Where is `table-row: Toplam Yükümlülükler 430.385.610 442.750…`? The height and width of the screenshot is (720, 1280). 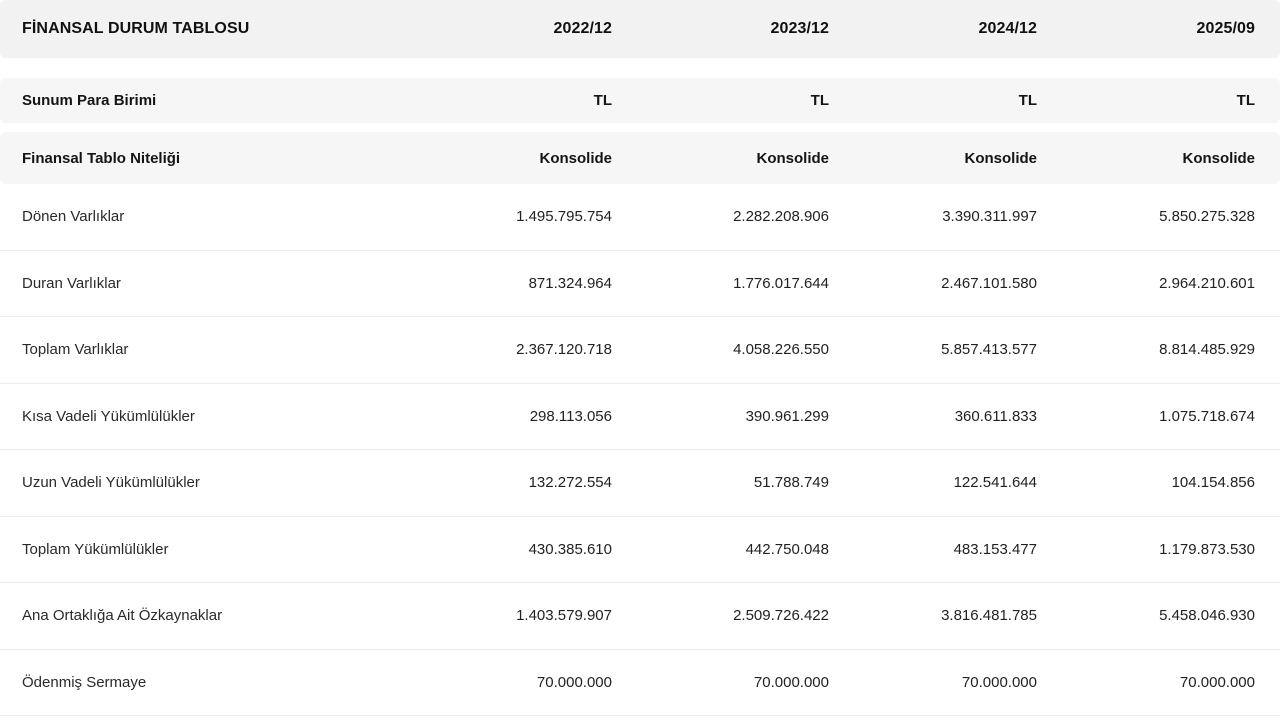 table-row: Toplam Yükümlülükler 430.385.610 442.750… is located at coordinates (640, 550).